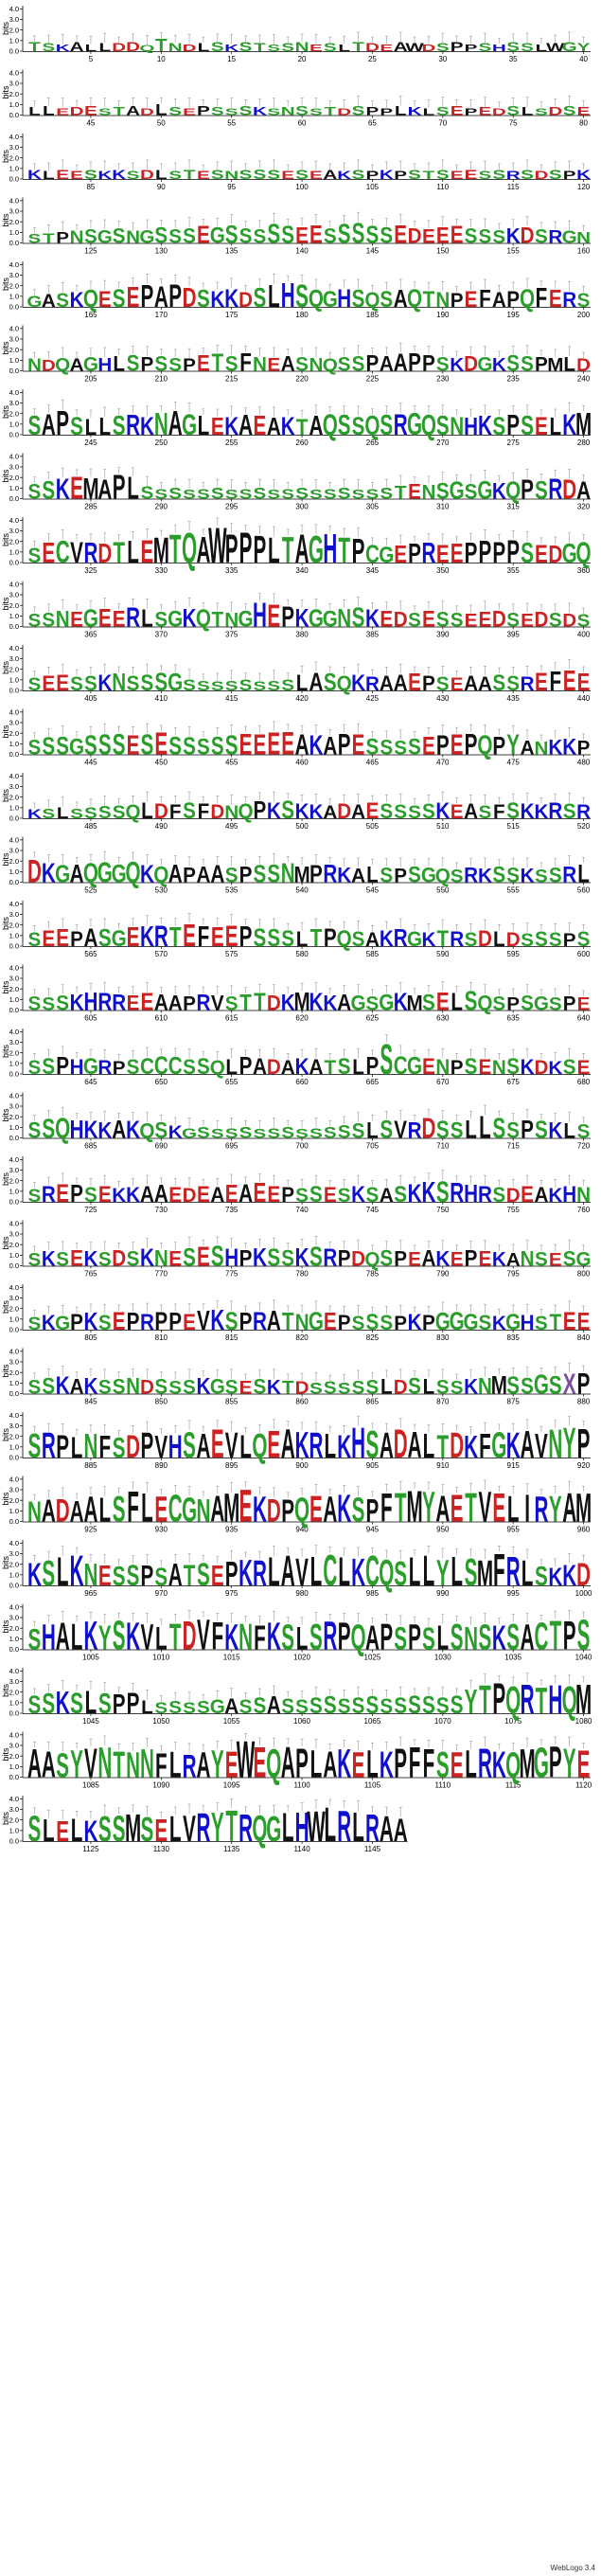  What do you see at coordinates (14, 350) in the screenshot?
I see `y-tick-label: 2.0` at bounding box center [14, 350].